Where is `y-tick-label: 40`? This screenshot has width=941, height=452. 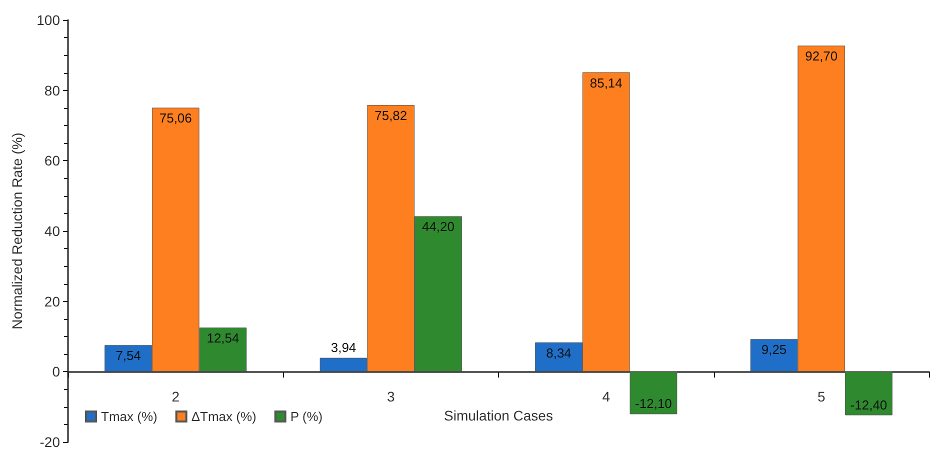
y-tick-label: 40 is located at coordinates (52, 231).